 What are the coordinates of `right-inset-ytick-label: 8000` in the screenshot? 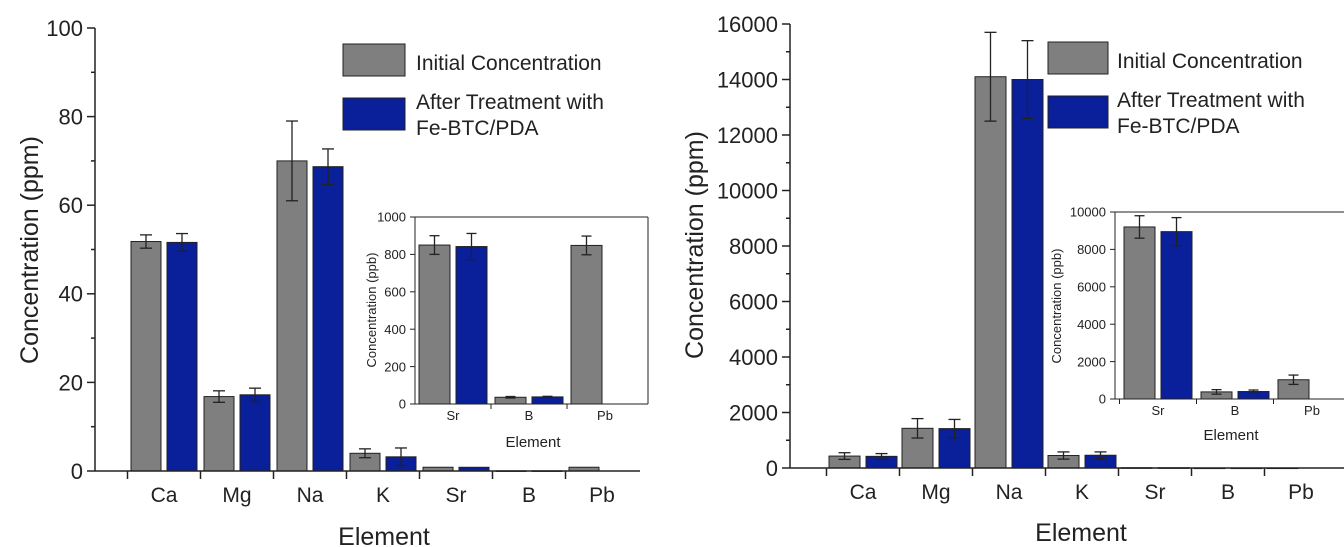 It's located at (1091, 249).